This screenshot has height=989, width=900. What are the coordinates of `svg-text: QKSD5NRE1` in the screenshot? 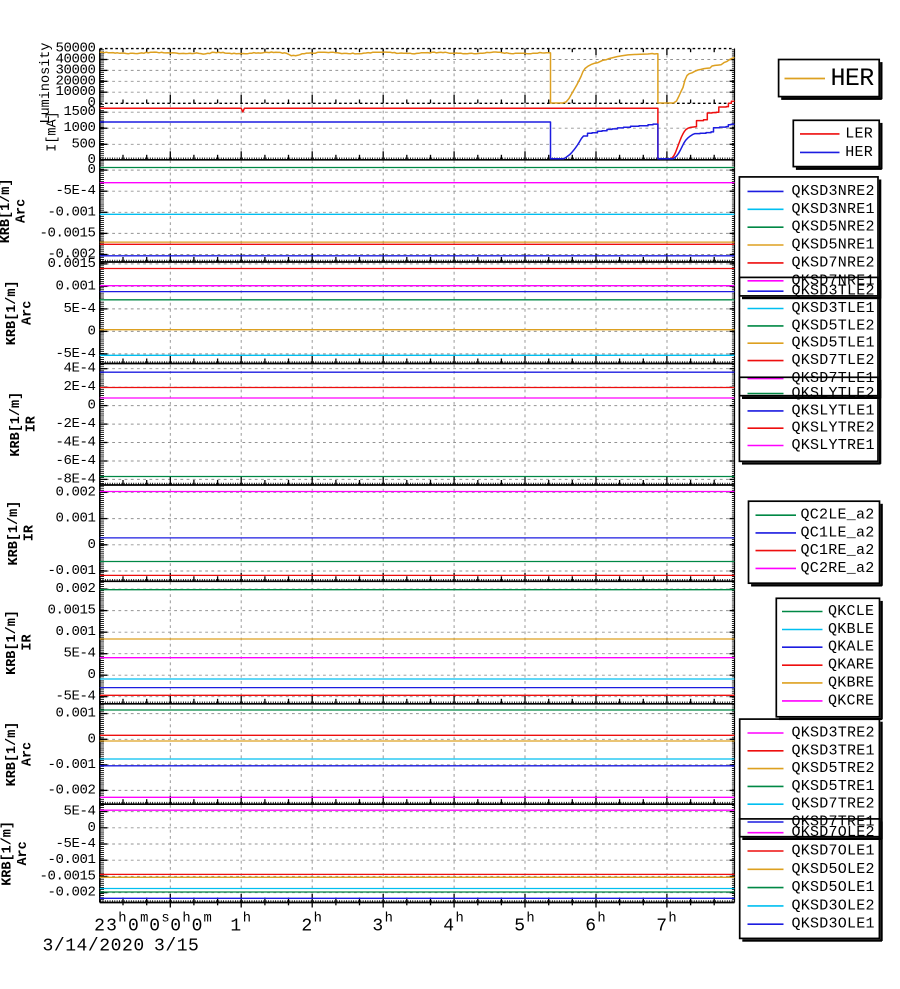 It's located at (833, 245).